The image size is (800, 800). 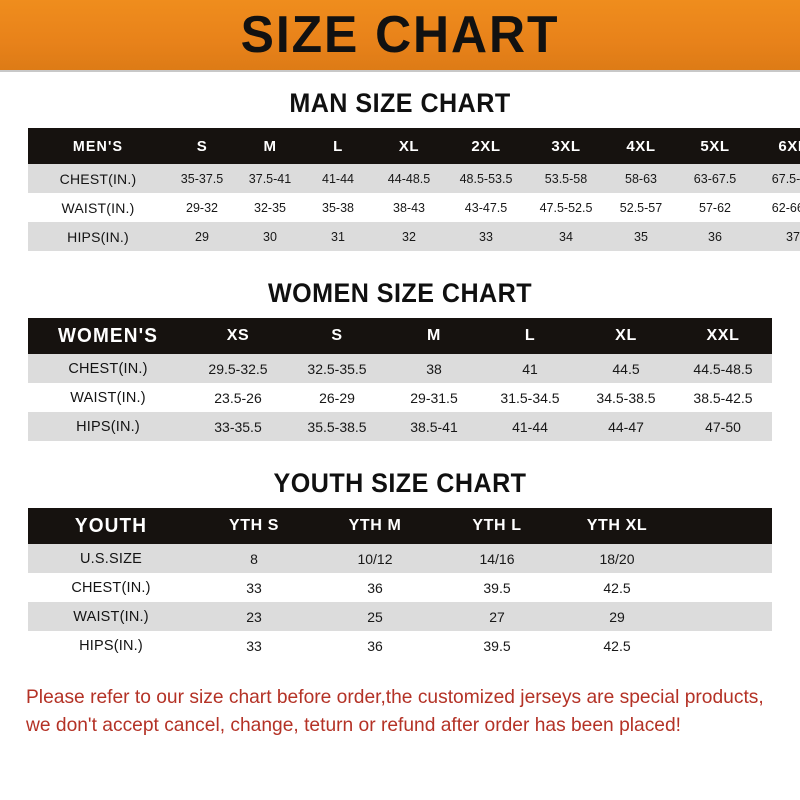 I want to click on youth-column-header: YTH M, so click(x=375, y=525).